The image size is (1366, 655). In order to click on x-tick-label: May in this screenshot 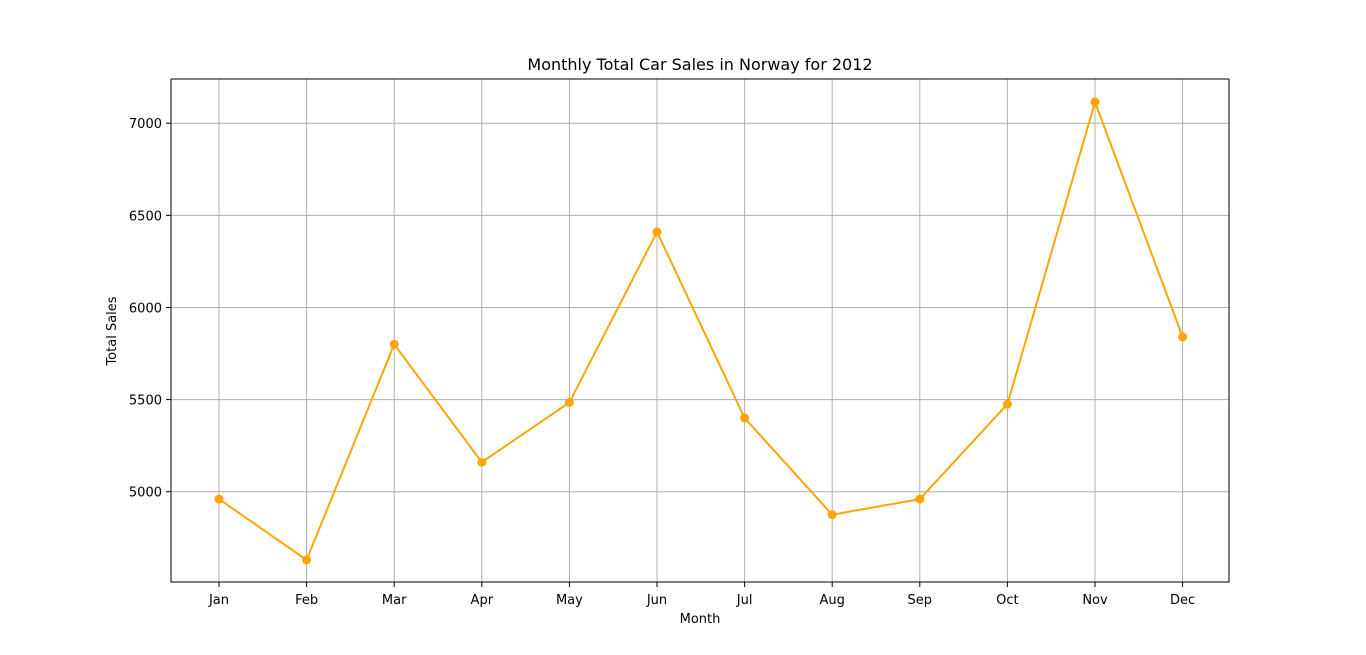, I will do `click(569, 600)`.